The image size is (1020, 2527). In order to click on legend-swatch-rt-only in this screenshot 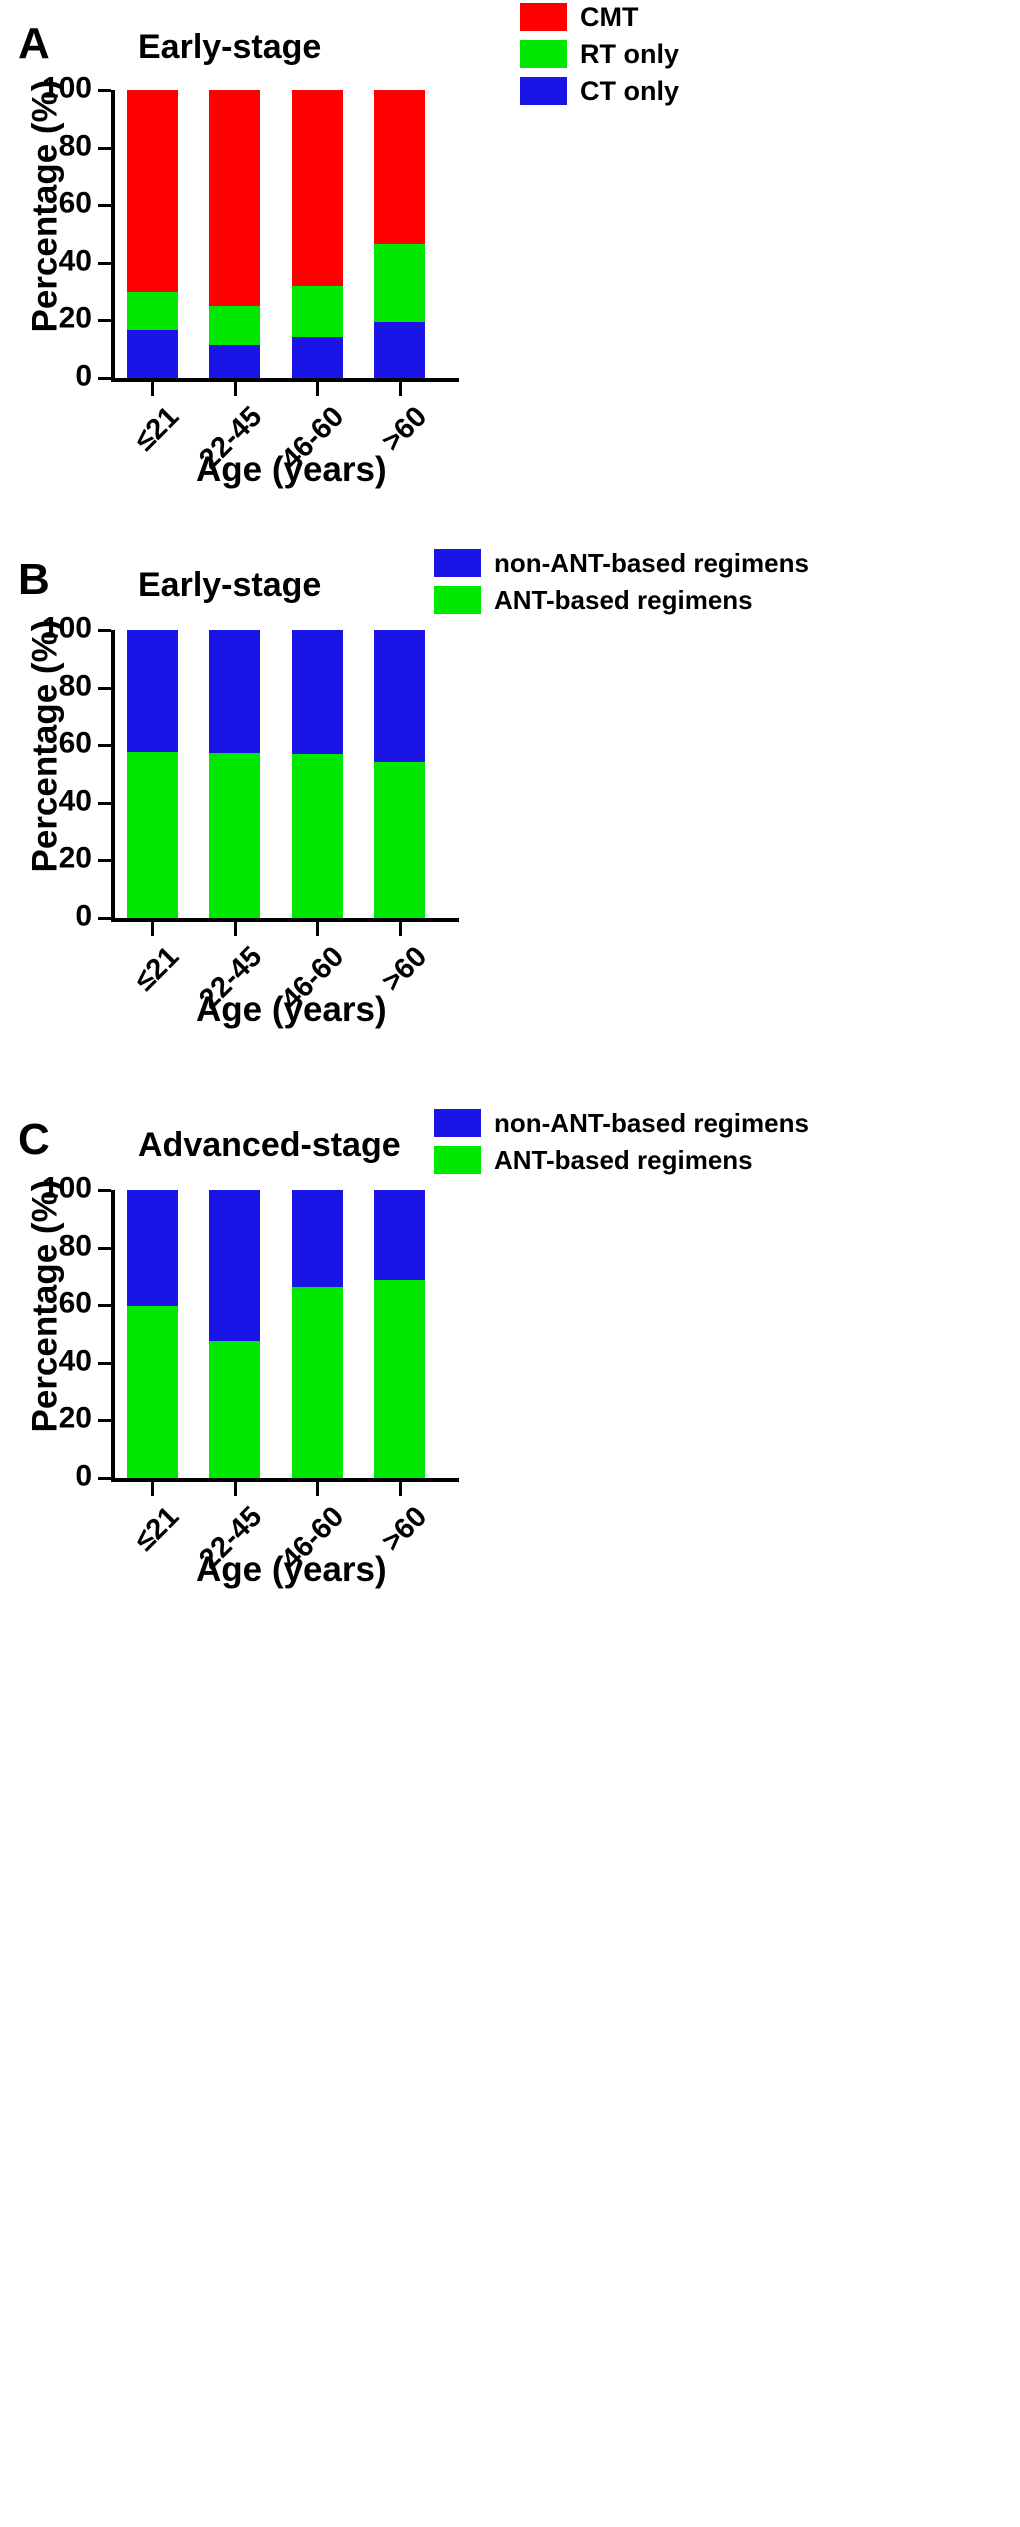, I will do `click(543, 54)`.